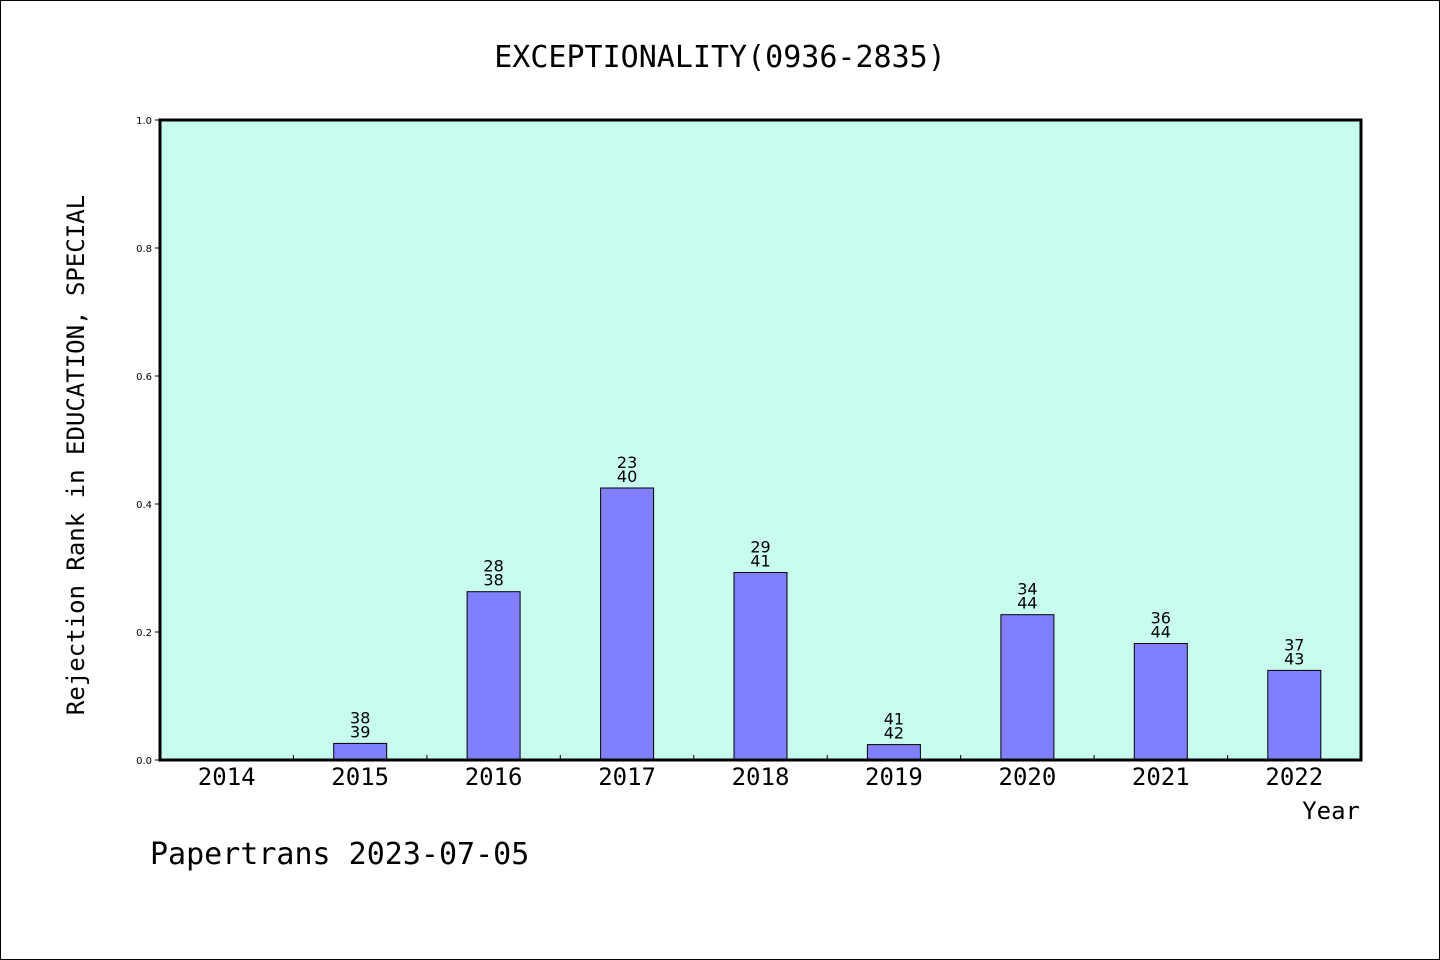 This screenshot has height=960, width=1440. I want to click on bar-2019, so click(893, 752).